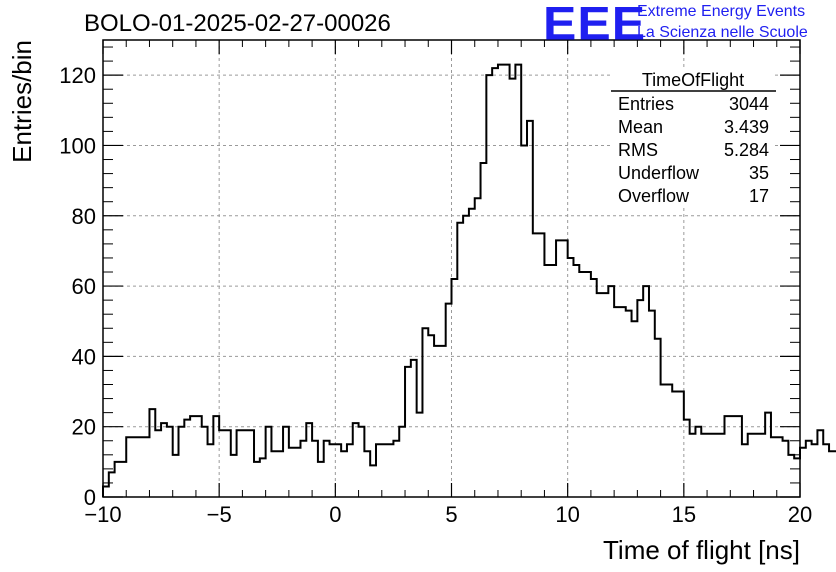 This screenshot has height=572, width=836. I want to click on eee-logo: EEE, so click(595, 25).